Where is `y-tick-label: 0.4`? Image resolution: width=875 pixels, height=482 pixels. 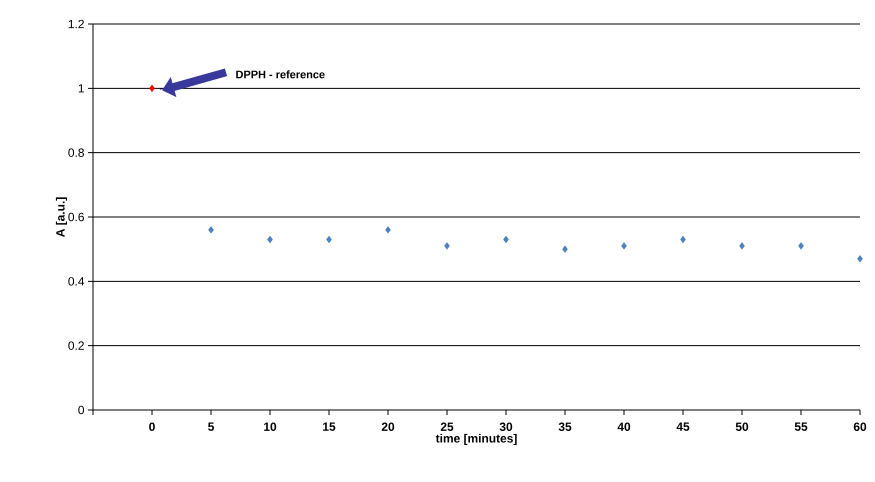 y-tick-label: 0.4 is located at coordinates (76, 281).